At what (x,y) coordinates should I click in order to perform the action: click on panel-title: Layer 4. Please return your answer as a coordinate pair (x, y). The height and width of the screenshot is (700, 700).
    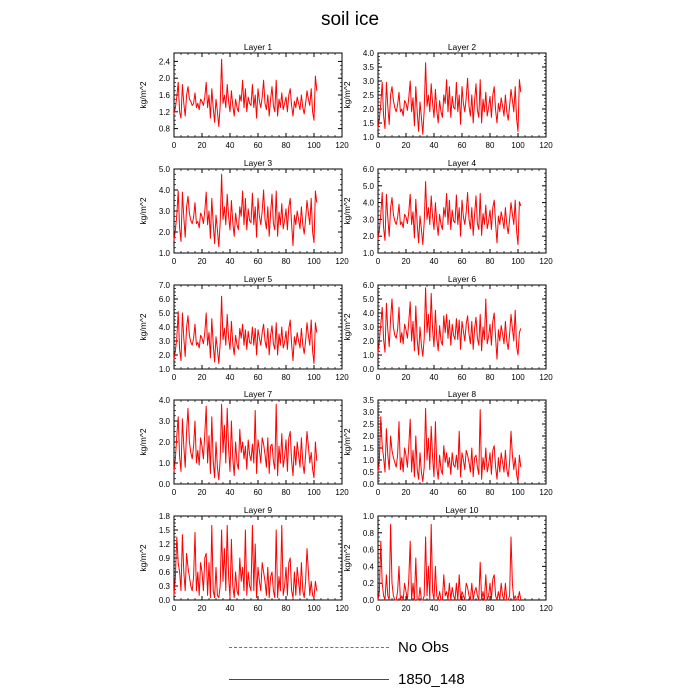
    Looking at the image, I should click on (462, 163).